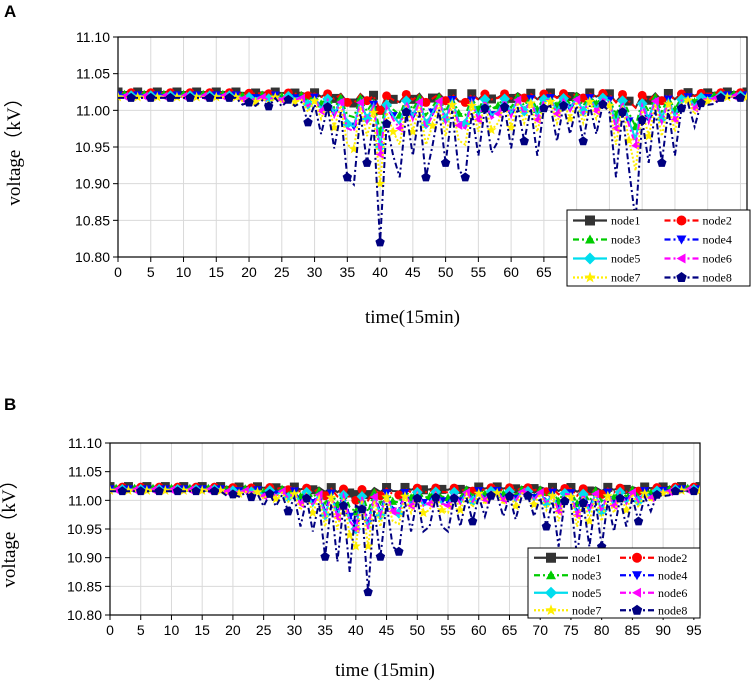  I want to click on y-tick-label: 10.85, so click(84, 586).